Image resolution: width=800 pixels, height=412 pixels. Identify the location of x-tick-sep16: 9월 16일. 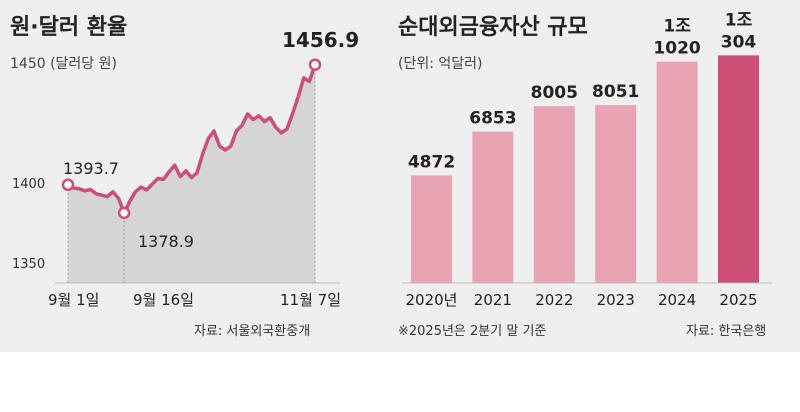
(163, 300).